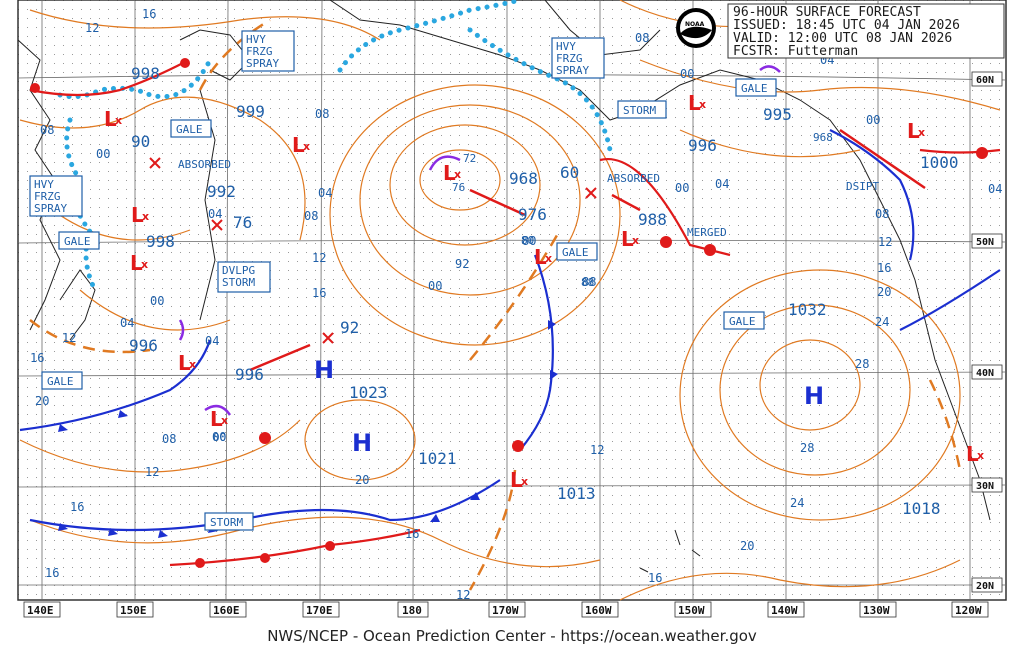  What do you see at coordinates (921, 508) in the screenshot?
I see `high-pressure-value: 1018` at bounding box center [921, 508].